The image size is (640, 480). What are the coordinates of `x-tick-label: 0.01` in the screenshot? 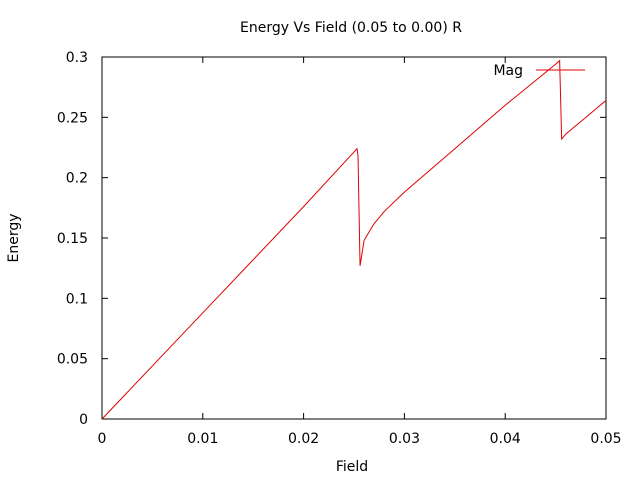 It's located at (202, 439).